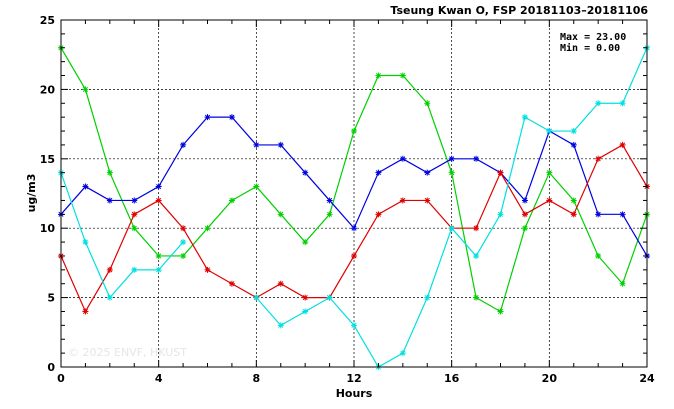  Describe the element at coordinates (590, 48) in the screenshot. I see `stats-min: Min = 0.00` at that location.